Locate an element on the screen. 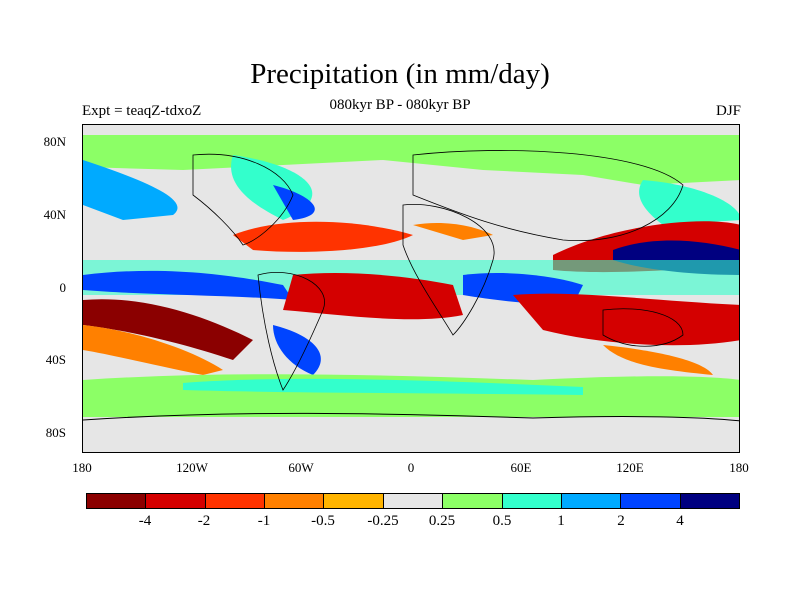 Image resolution: width=800 pixels, height=600 pixels. colorbar-label: -0.5 is located at coordinates (323, 521).